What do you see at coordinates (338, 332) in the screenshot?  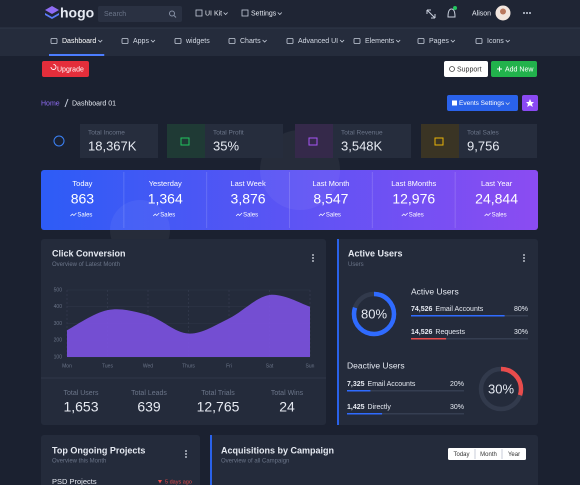 I see `card-accent` at bounding box center [338, 332].